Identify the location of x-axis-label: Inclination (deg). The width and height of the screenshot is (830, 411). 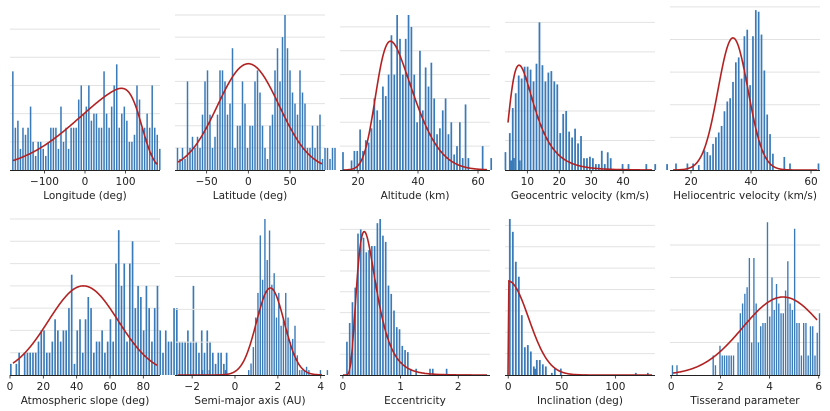
(580, 401).